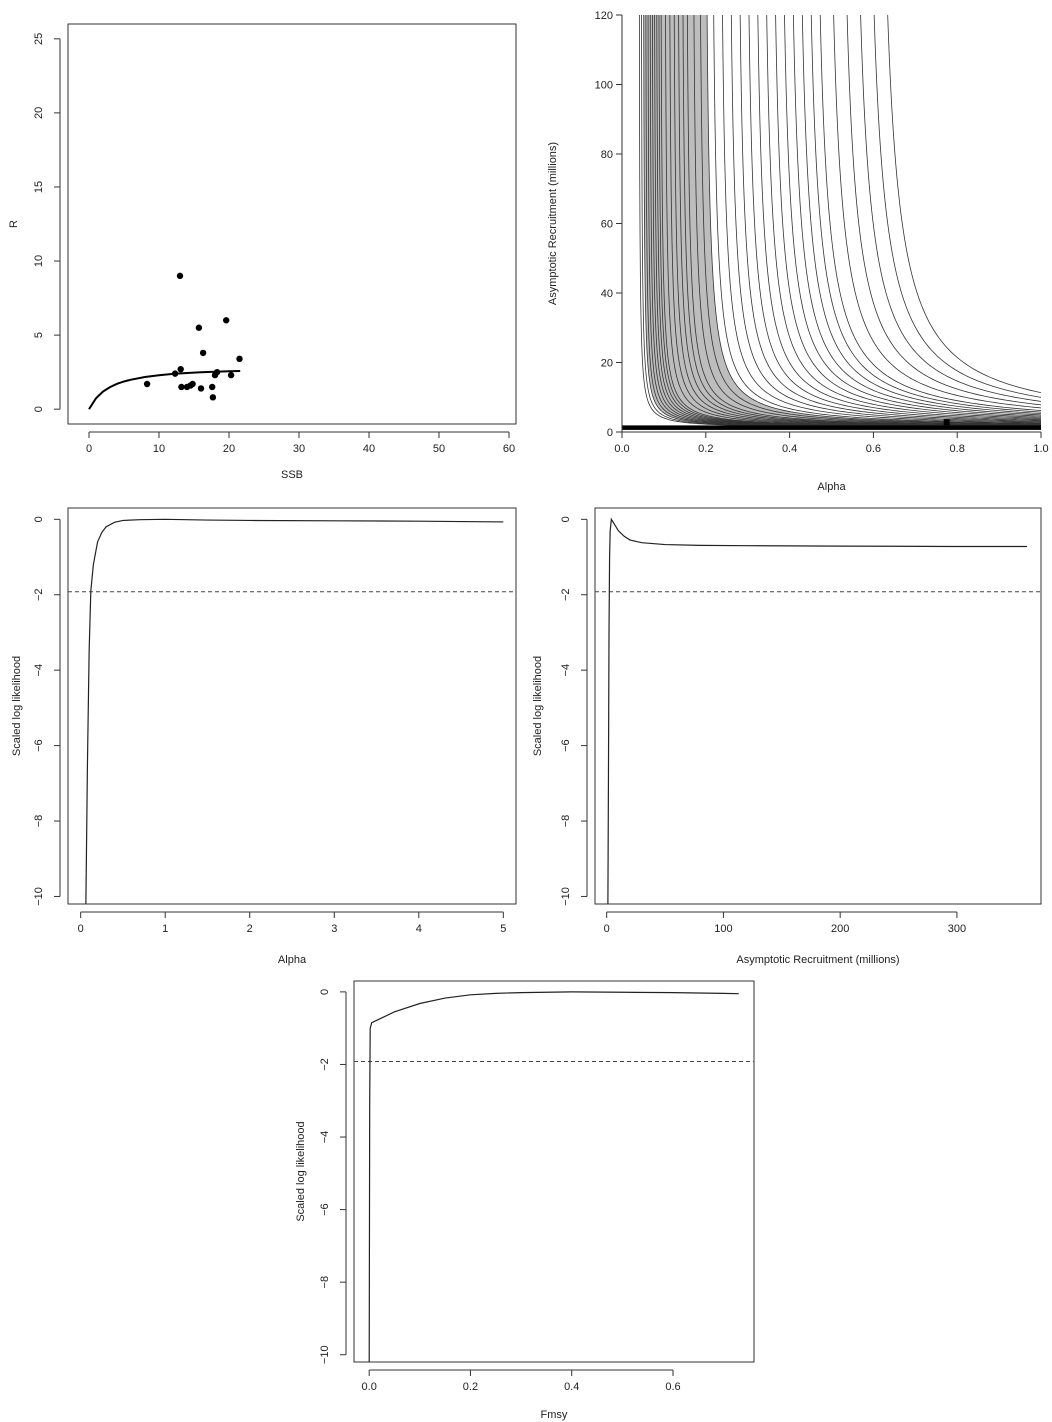 The height and width of the screenshot is (1422, 1052). Describe the element at coordinates (817, 960) in the screenshot. I see `x-axis-title: Asymptotic Recruitment (millions)` at that location.